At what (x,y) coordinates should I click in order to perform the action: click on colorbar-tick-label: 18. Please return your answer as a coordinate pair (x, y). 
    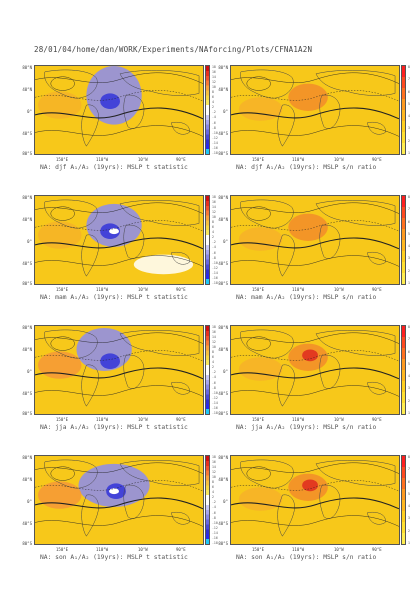
    Looking at the image, I should click on (214, 197).